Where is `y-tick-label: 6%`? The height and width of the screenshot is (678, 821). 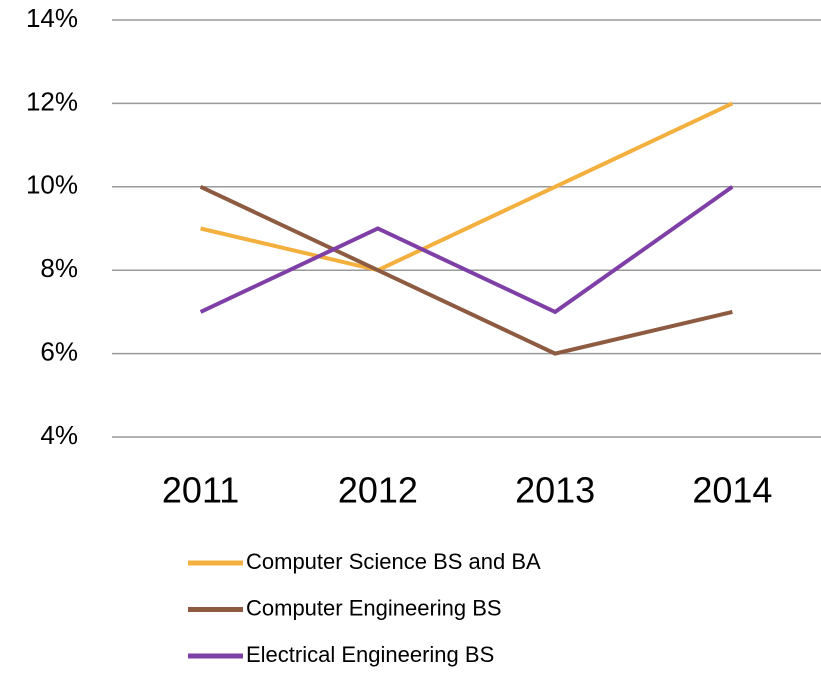
y-tick-label: 6% is located at coordinates (59, 351).